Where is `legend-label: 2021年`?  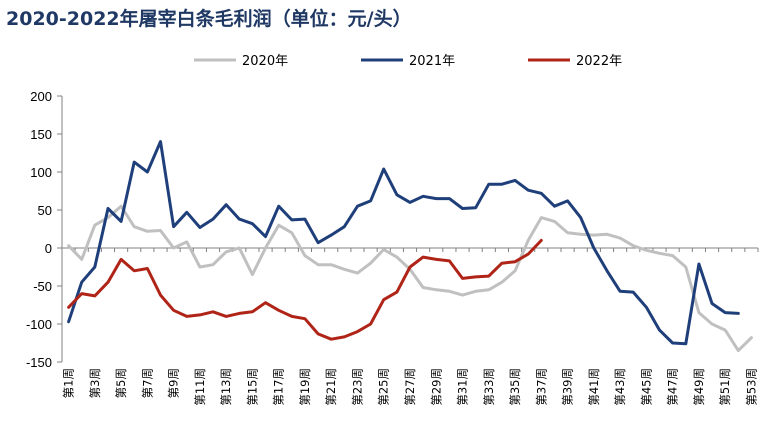 legend-label: 2021年 is located at coordinates (432, 61).